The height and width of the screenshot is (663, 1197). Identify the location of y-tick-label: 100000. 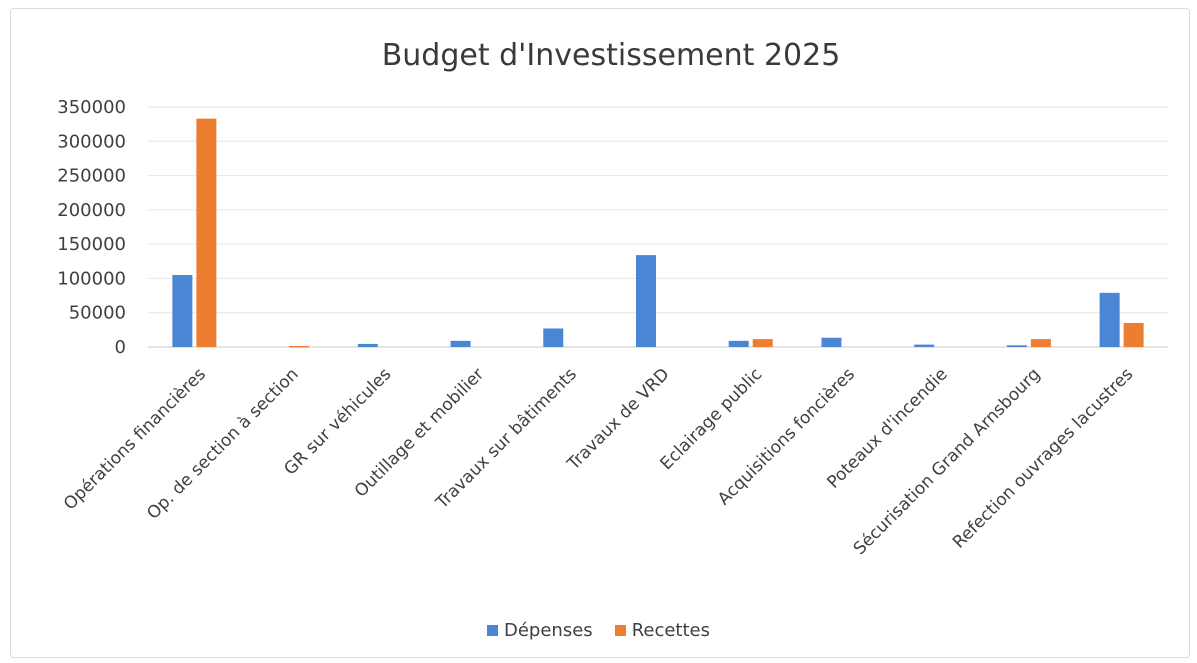
(91, 278).